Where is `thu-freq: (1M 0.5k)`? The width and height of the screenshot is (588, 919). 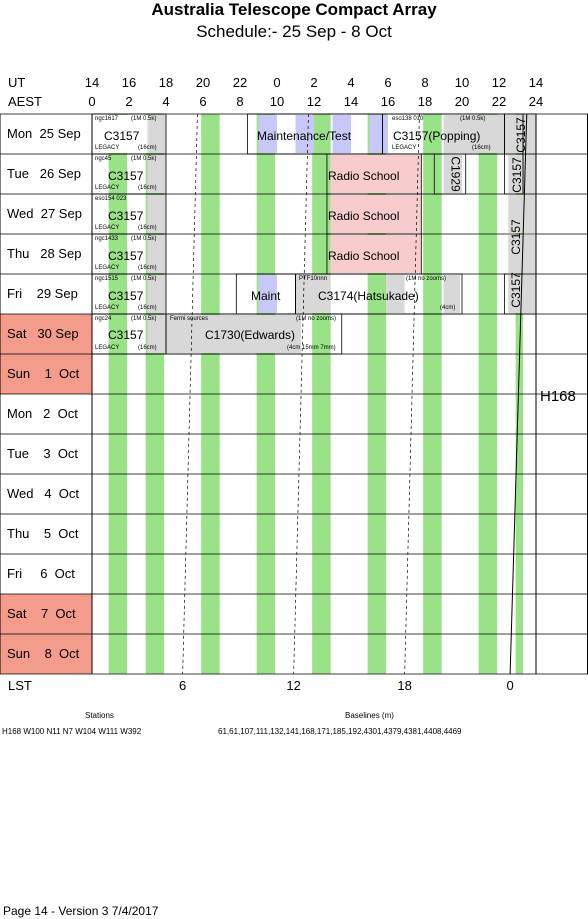 thu-freq: (1M 0.5k) is located at coordinates (144, 239).